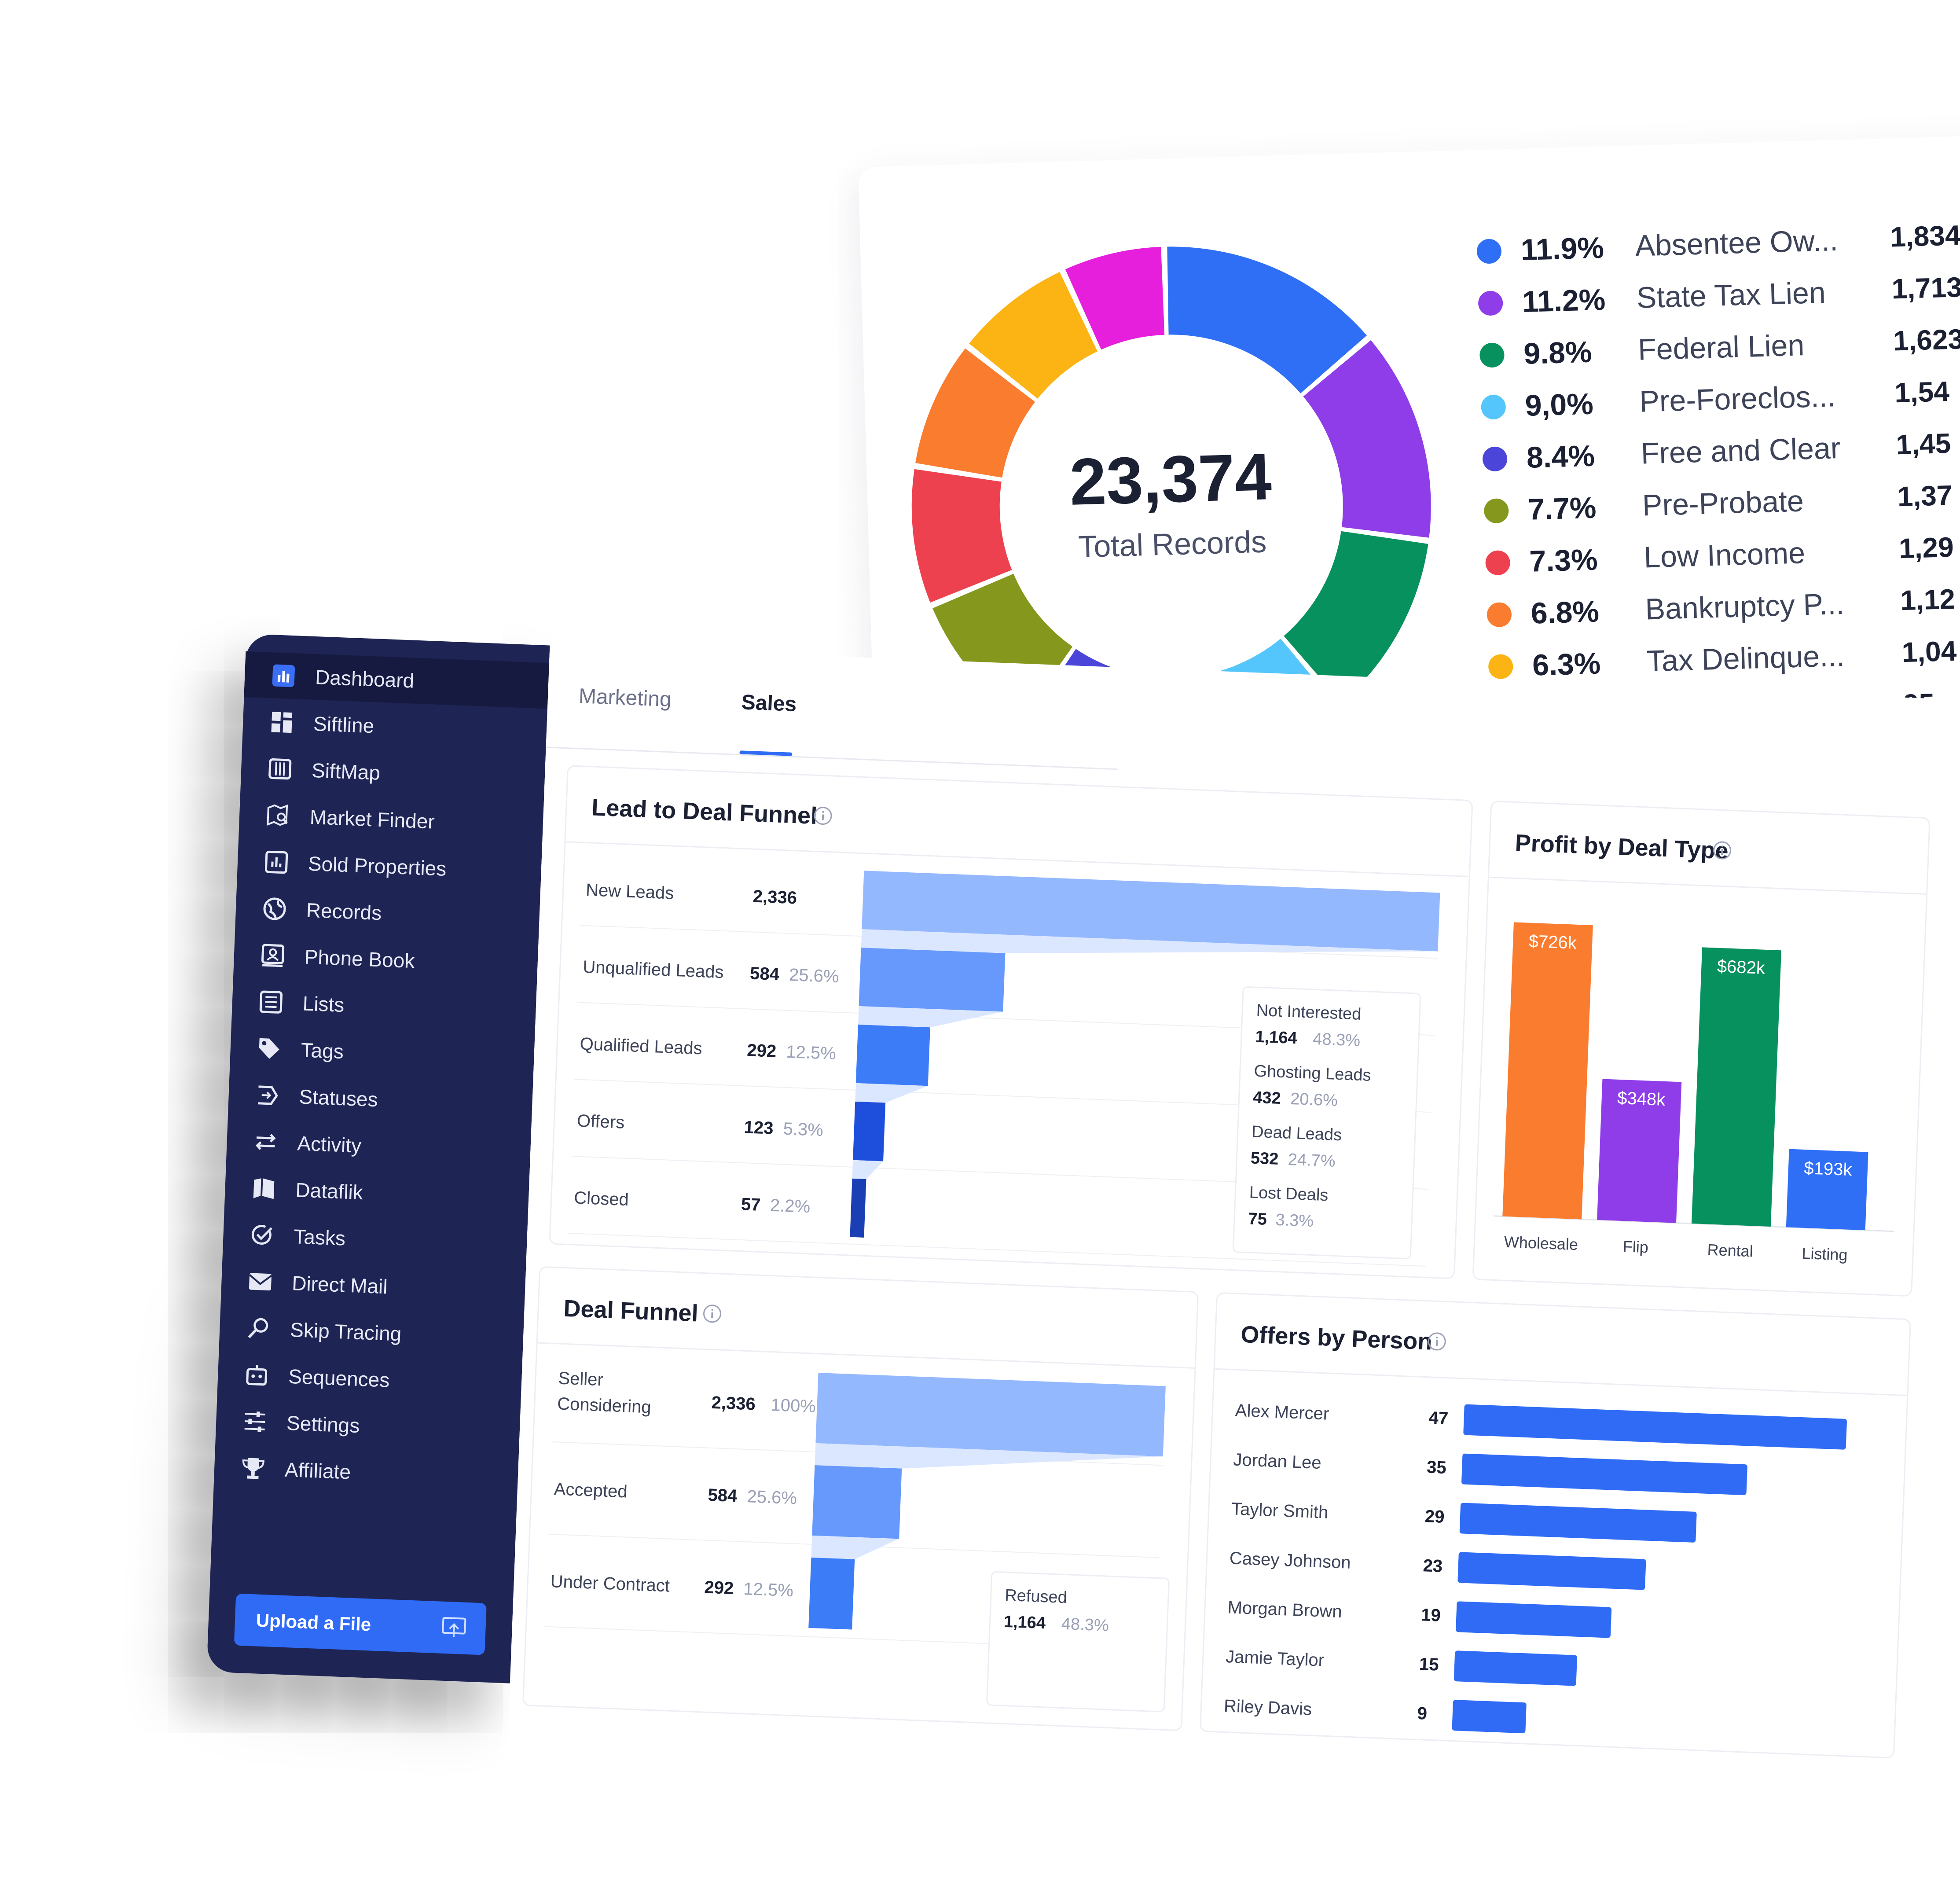 This screenshot has height=1889, width=1960. I want to click on legend-percent: 9.8%, so click(1558, 353).